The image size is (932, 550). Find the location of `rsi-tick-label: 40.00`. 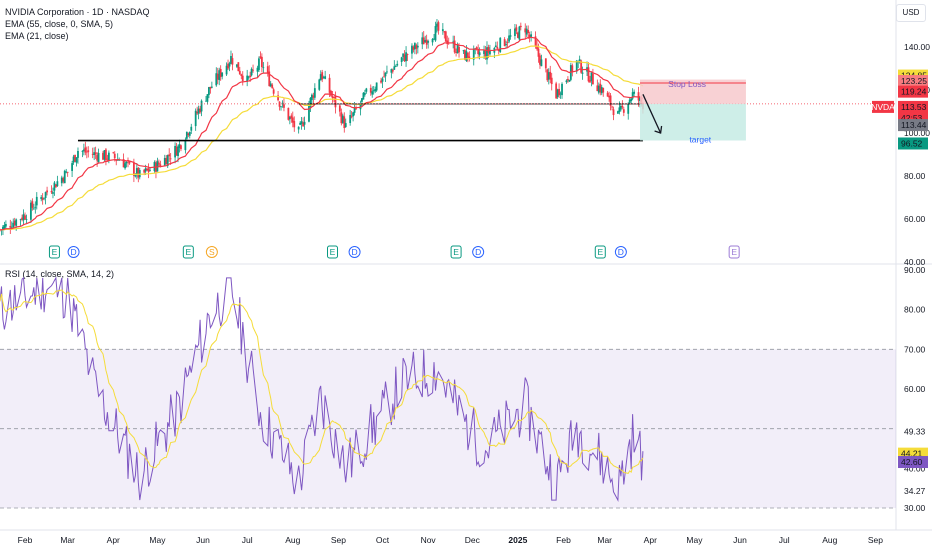

rsi-tick-label: 40.00 is located at coordinates (915, 468).